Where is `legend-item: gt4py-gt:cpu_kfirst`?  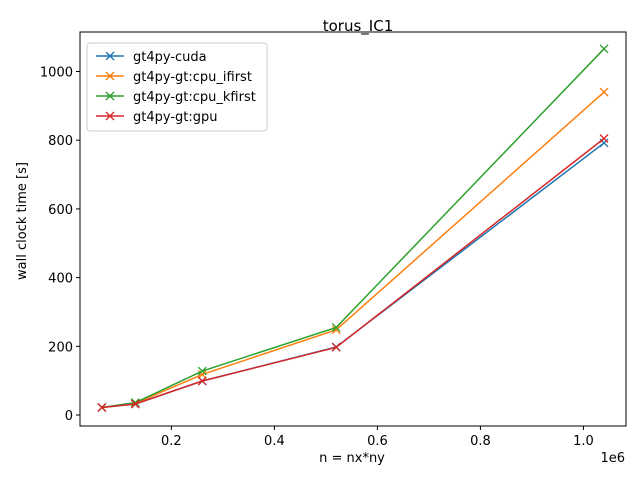
legend-item: gt4py-gt:cpu_kfirst is located at coordinates (176, 97).